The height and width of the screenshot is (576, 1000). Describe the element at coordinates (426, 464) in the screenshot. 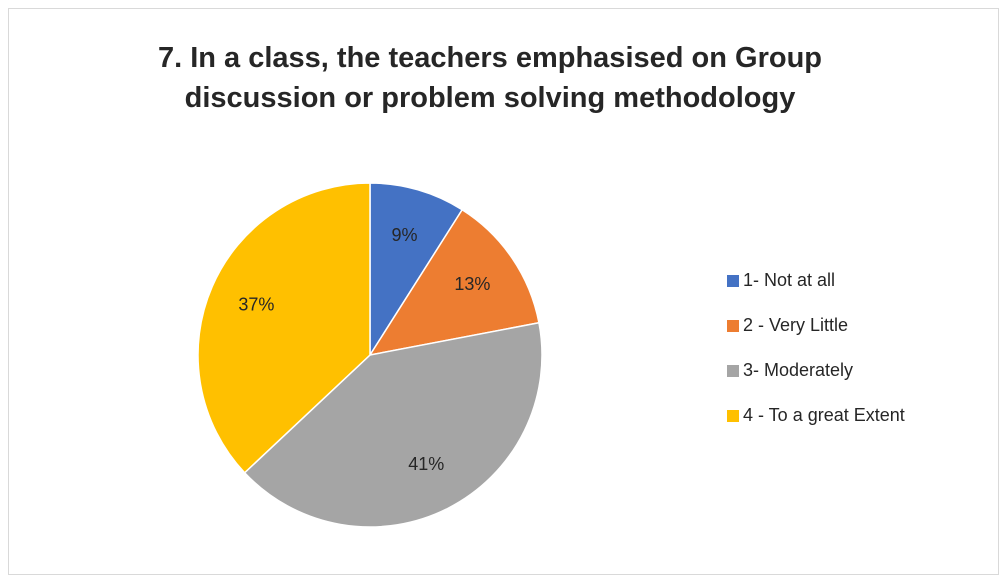

I see `data-label: 41%` at that location.